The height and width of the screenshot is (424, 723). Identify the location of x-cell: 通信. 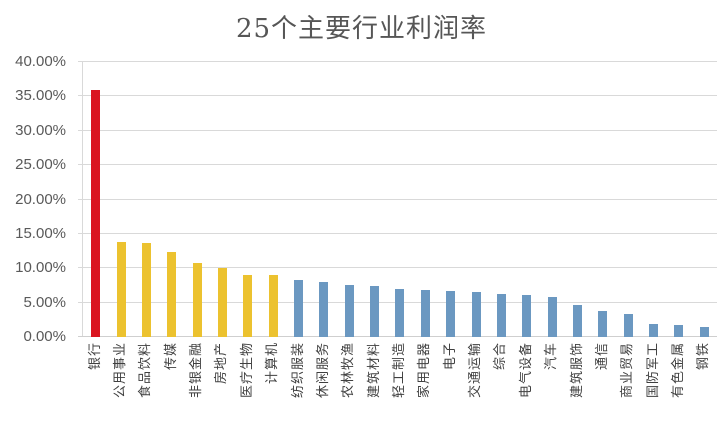
(601, 382).